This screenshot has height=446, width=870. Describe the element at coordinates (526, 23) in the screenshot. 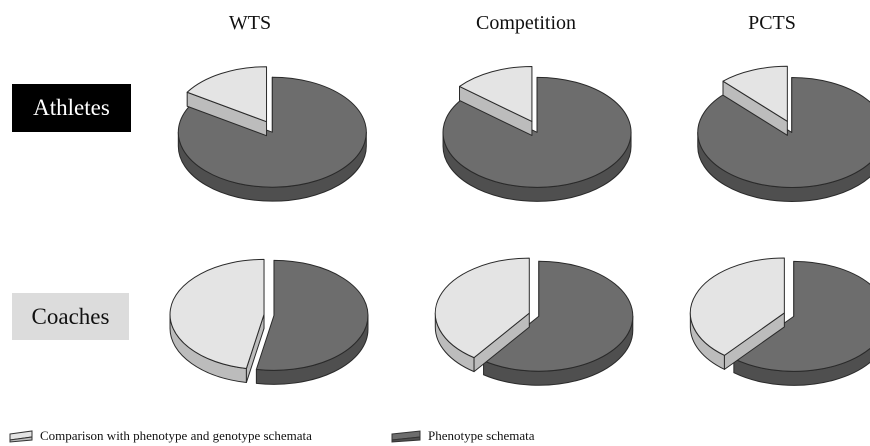

I see `column-title-competition: Competition` at that location.